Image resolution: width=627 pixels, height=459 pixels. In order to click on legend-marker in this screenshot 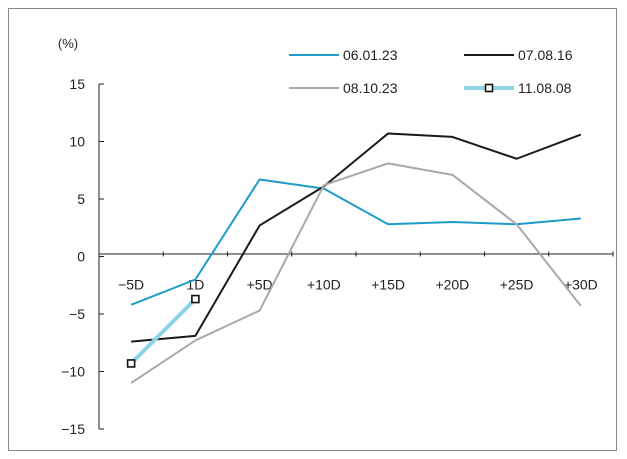, I will do `click(489, 88)`.